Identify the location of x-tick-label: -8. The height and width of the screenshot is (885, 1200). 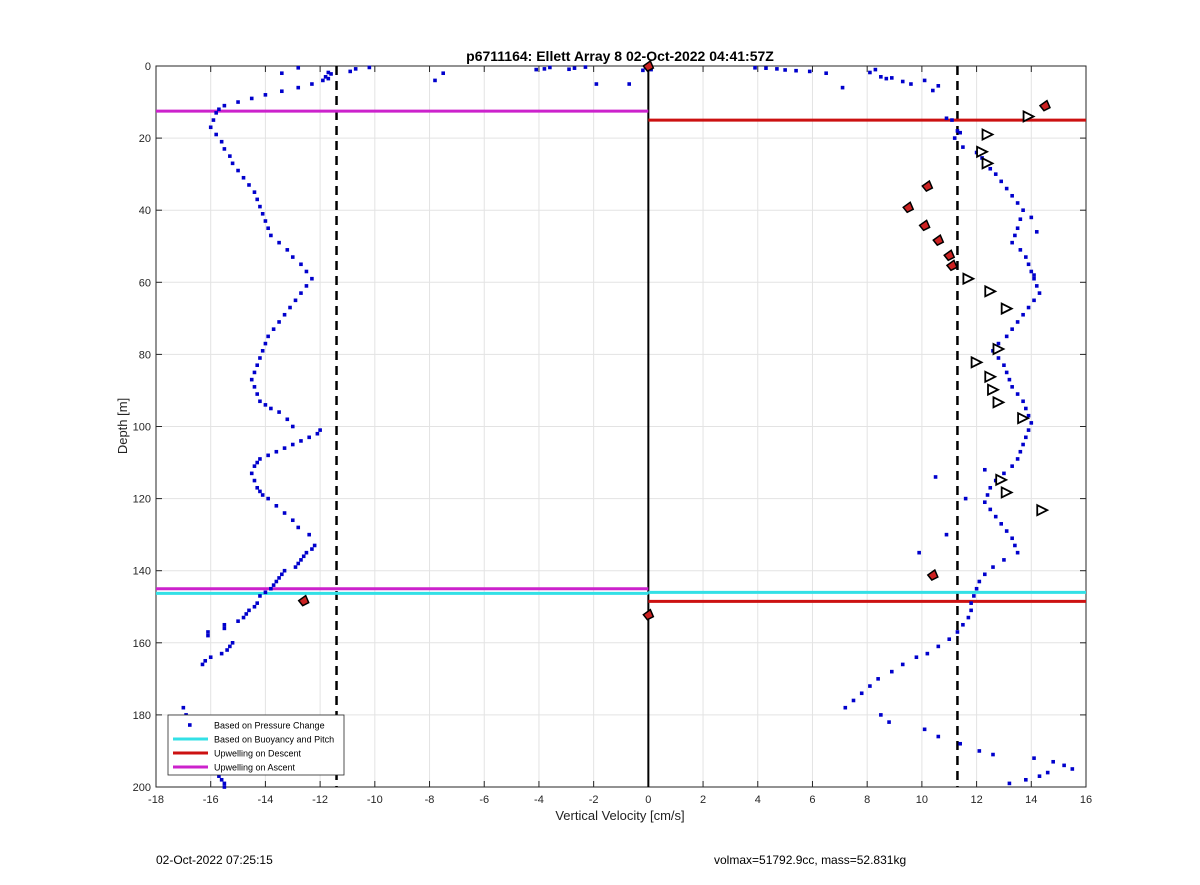
(430, 800).